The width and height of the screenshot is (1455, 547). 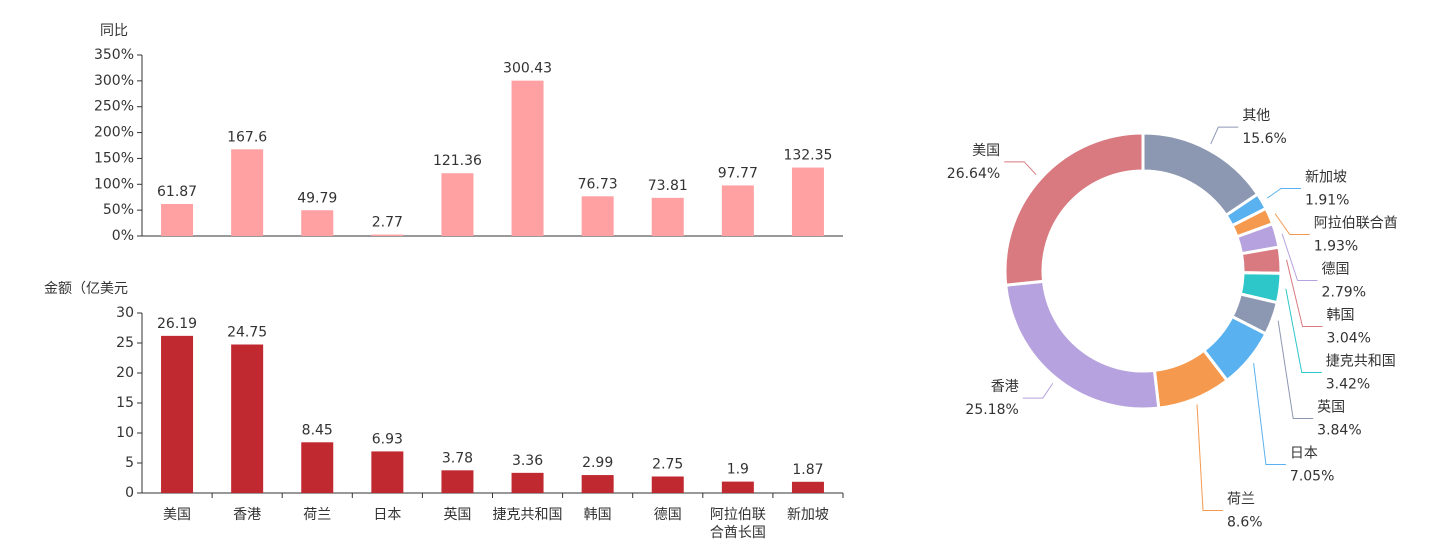 I want to click on value-label: 3.36, so click(x=527, y=461).